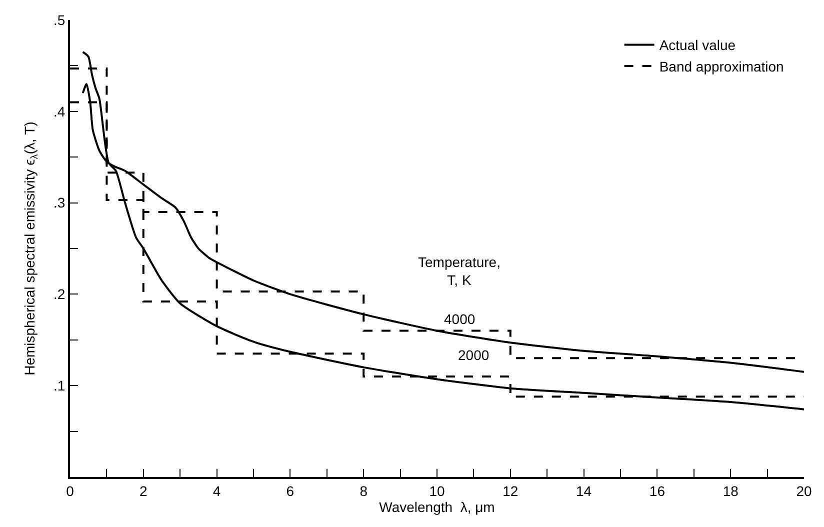  Describe the element at coordinates (60, 386) in the screenshot. I see `y-tick-label: .1` at that location.